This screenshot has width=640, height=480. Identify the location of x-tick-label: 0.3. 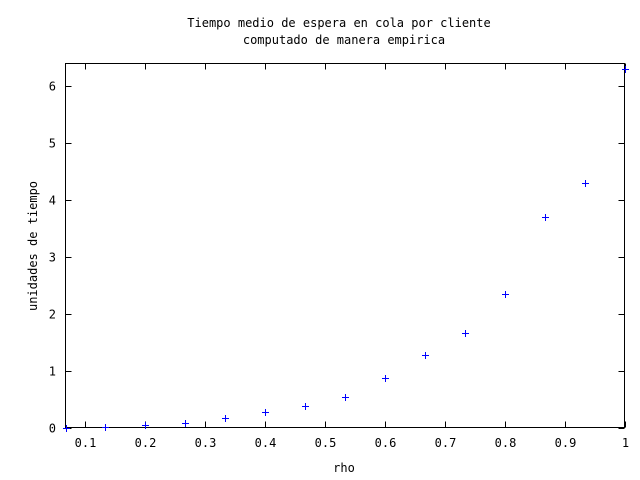
(206, 443).